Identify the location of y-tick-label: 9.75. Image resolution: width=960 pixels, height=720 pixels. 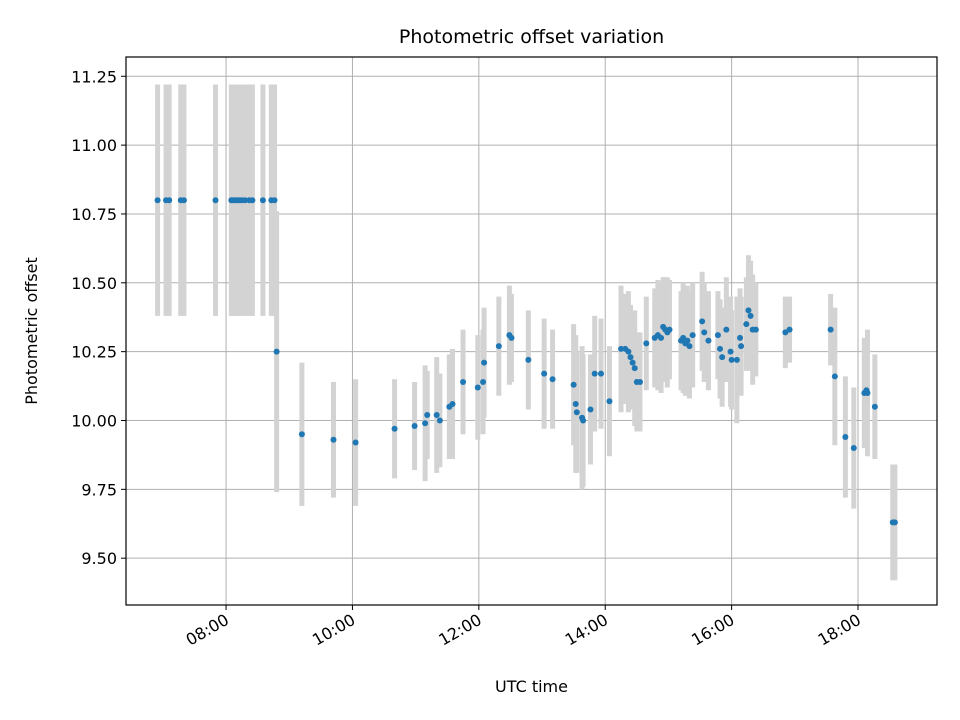
(99, 489).